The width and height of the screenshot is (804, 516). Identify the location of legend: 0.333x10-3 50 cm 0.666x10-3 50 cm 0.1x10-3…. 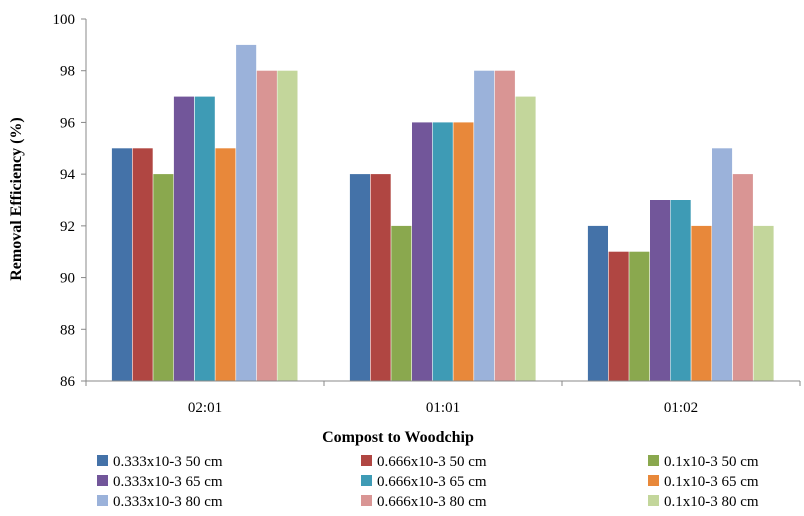
(428, 482).